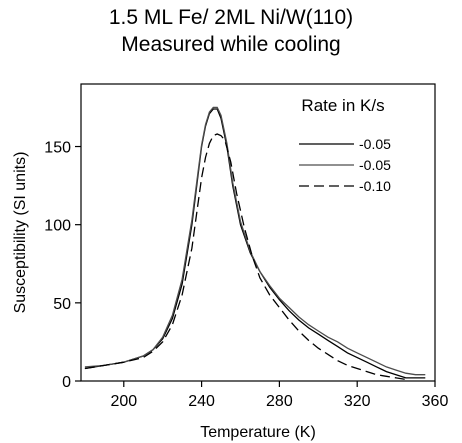 The height and width of the screenshot is (443, 462). What do you see at coordinates (231, 17) in the screenshot?
I see `chart-title: 1.5 ML Fe/ 2ML Ni/W(110)` at bounding box center [231, 17].